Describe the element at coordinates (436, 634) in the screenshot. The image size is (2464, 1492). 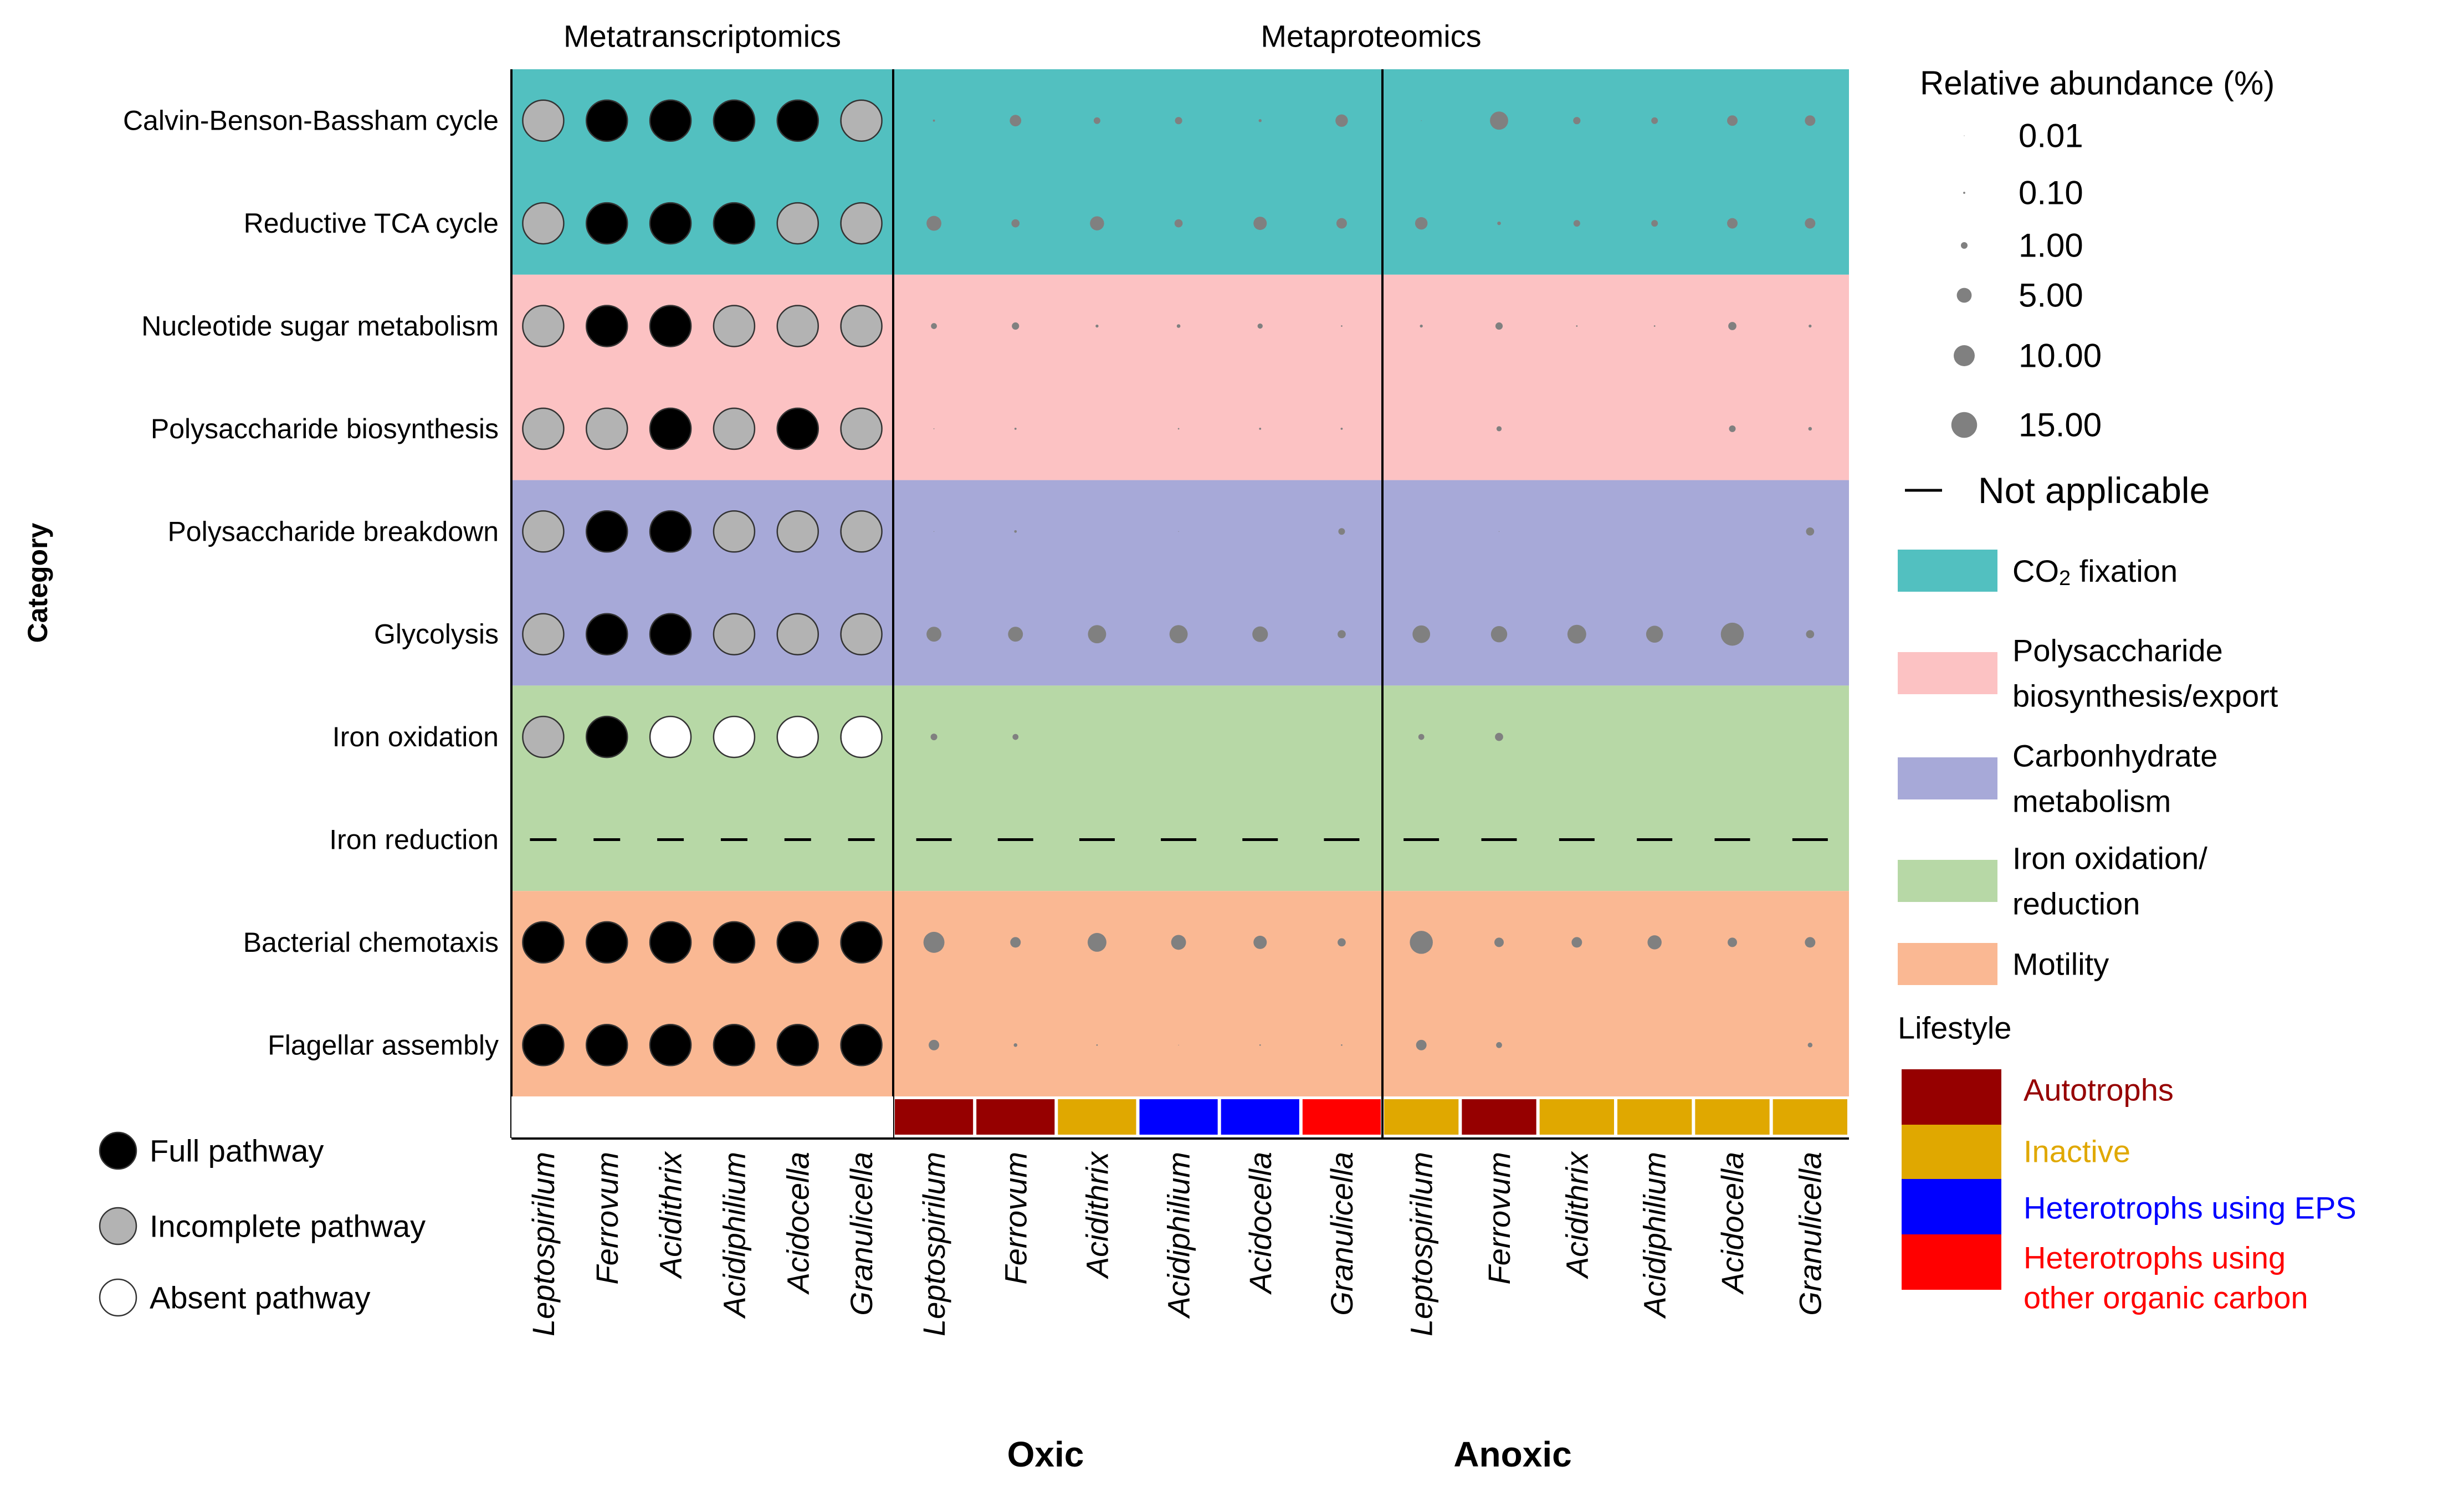
I see `category-label: Glycolysis` at that location.